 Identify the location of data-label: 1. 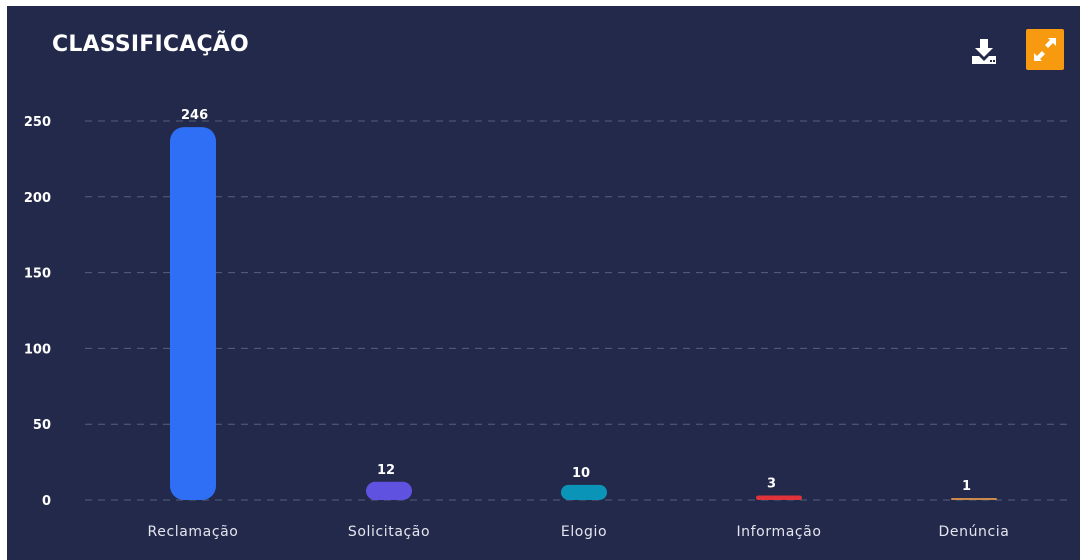
(966, 486).